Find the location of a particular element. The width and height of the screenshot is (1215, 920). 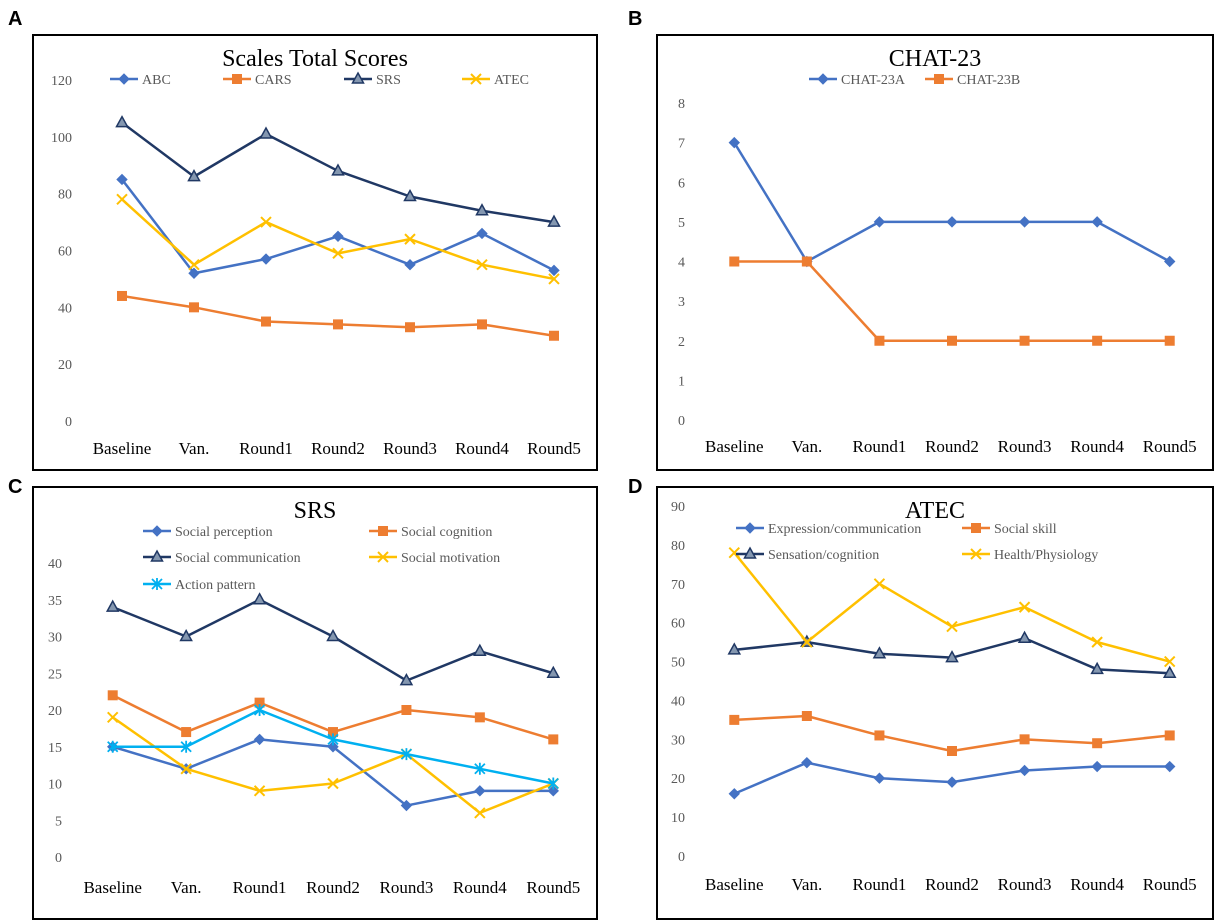

series-line-health-physiology is located at coordinates (952, 607).